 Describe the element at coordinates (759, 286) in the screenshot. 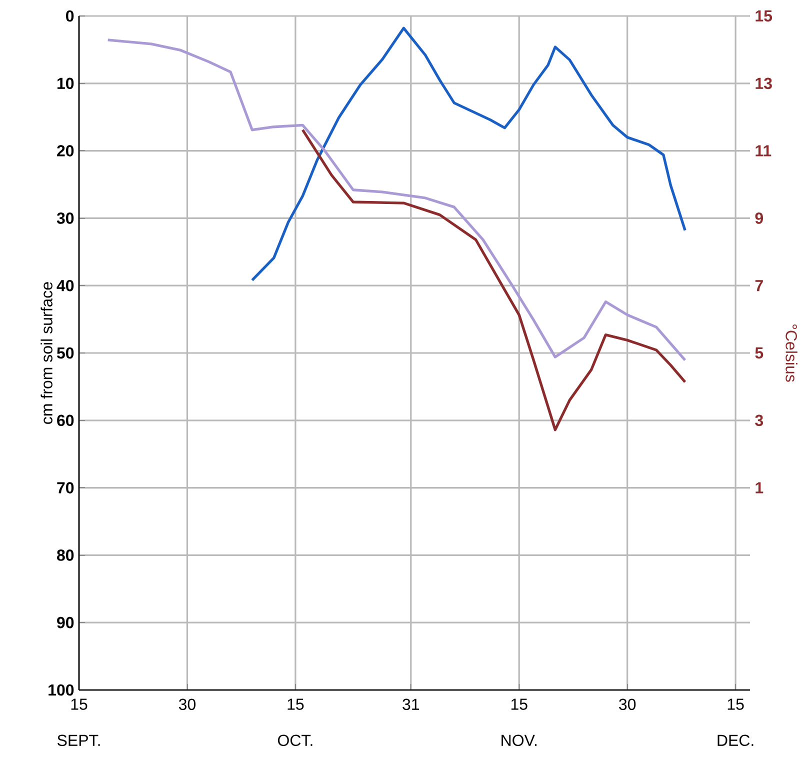

I see `y2-tick-label: 7` at that location.